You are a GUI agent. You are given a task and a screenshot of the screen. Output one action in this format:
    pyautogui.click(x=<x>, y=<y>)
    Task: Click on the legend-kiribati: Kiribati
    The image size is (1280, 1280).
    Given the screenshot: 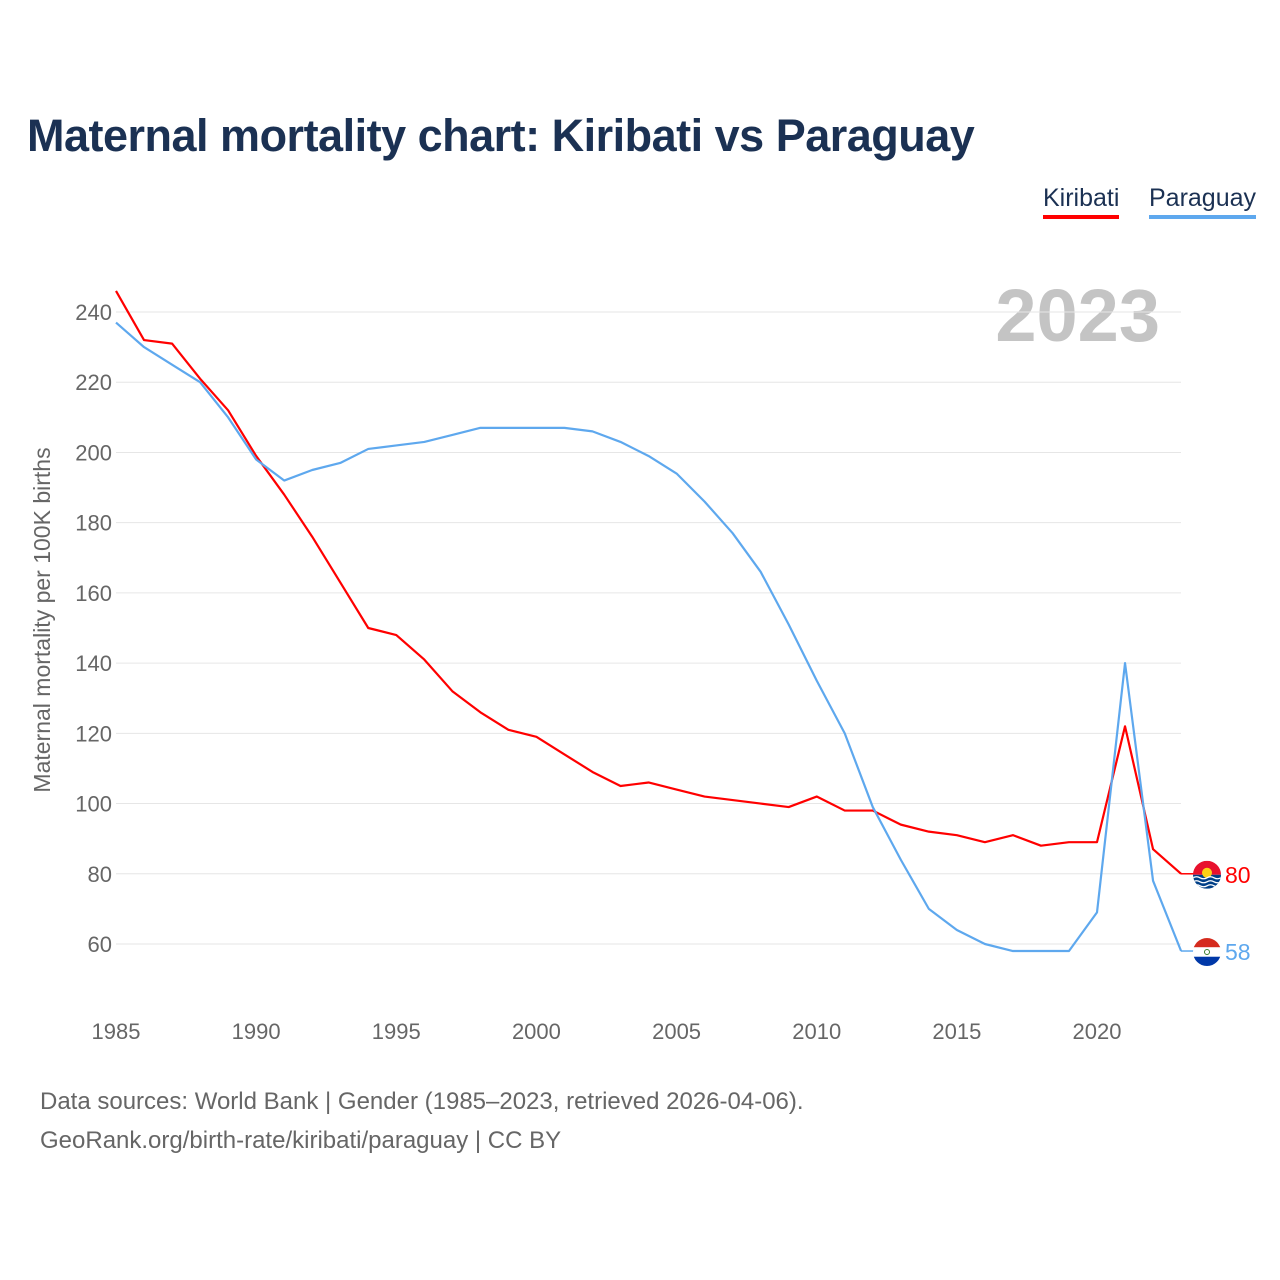 What is the action you would take?
    pyautogui.click(x=1081, y=201)
    